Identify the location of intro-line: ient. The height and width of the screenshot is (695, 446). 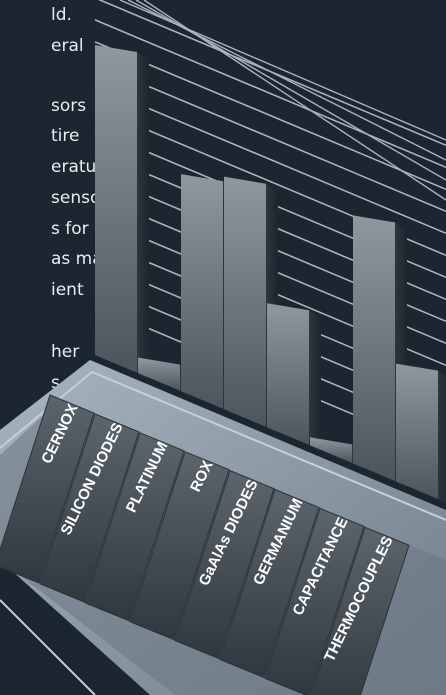
(67, 290).